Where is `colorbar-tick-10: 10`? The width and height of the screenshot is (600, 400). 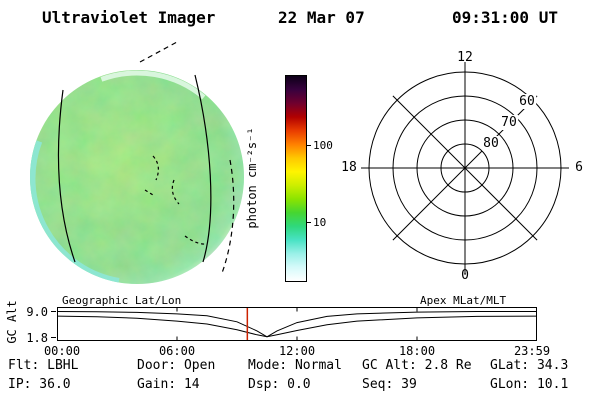 colorbar-tick-10: 10 is located at coordinates (320, 222).